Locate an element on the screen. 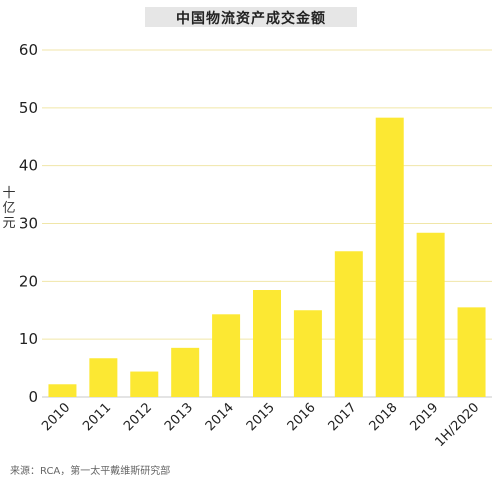 The width and height of the screenshot is (500, 493). x-tick-label: 2018 is located at coordinates (384, 417).